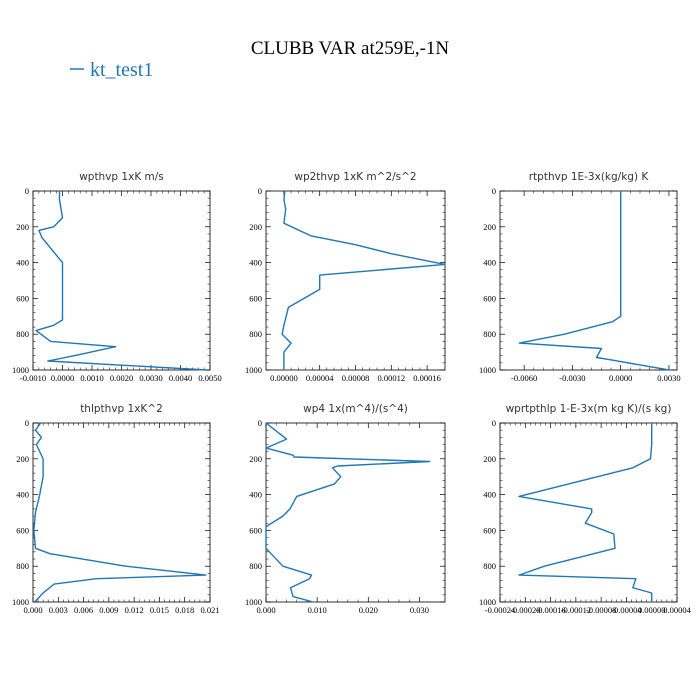  I want to click on x-tick-label: 0.010, so click(317, 610).